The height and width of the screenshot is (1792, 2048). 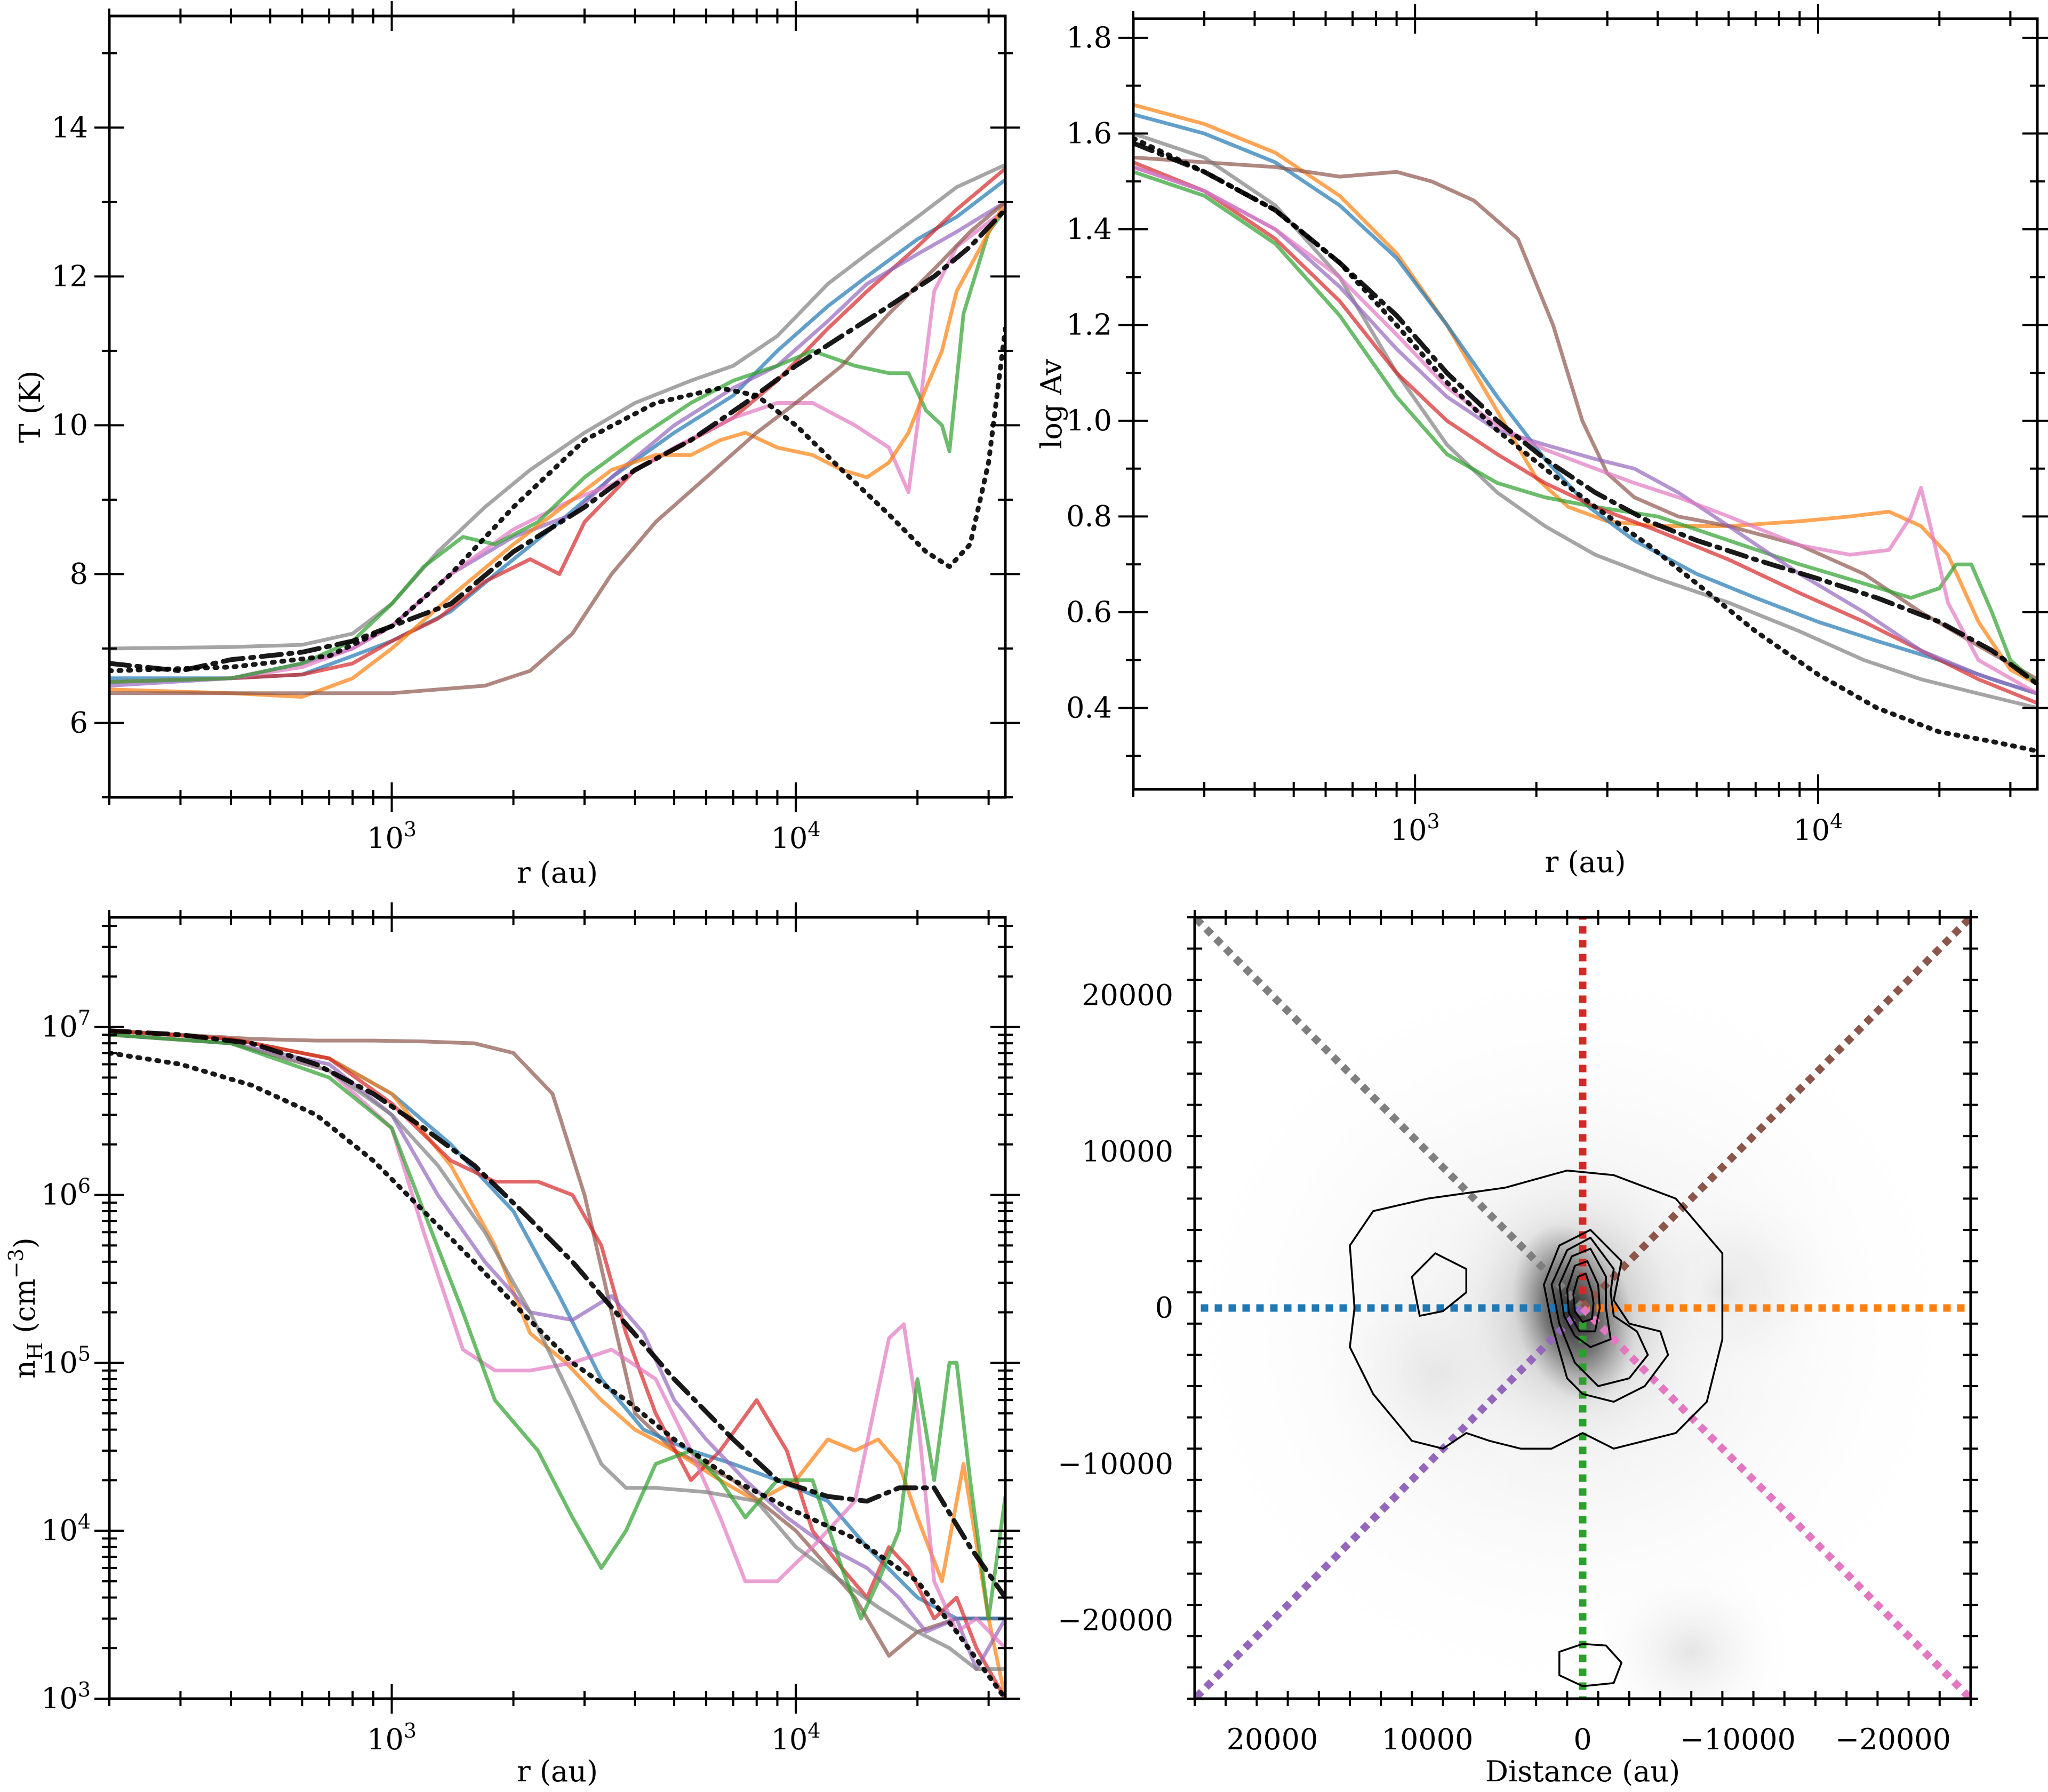 What do you see at coordinates (1089, 707) in the screenshot?
I see `y-tick-label: 0.4` at bounding box center [1089, 707].